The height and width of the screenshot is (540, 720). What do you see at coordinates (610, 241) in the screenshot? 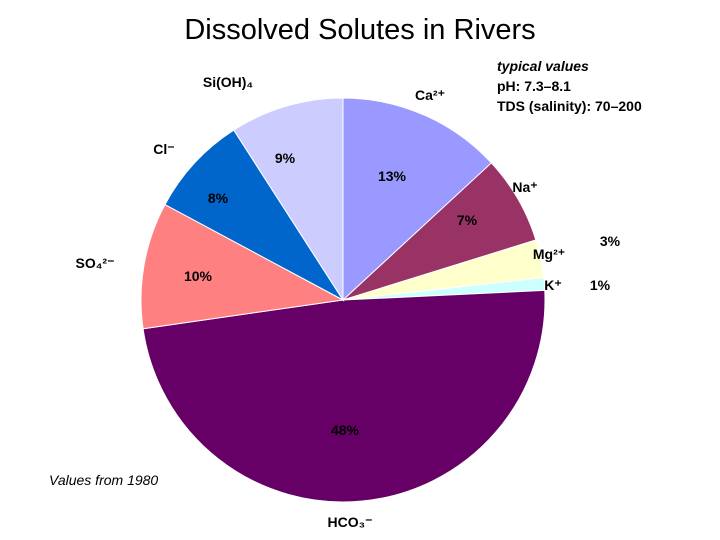
I see `slice-percent-mg: 3%` at bounding box center [610, 241].